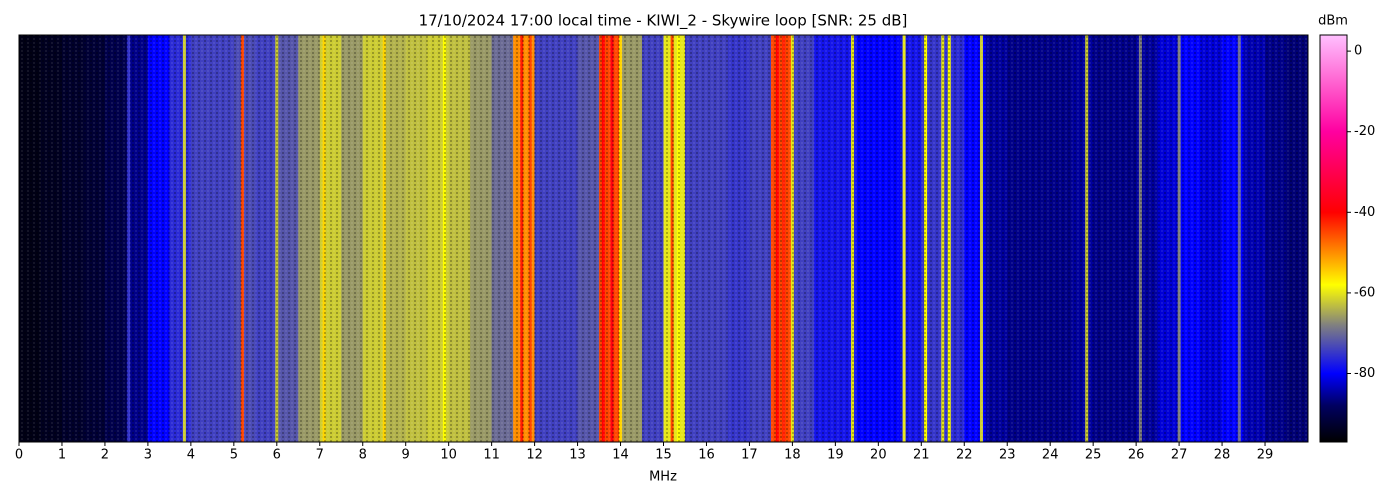 The image size is (1400, 500). What do you see at coordinates (19, 455) in the screenshot?
I see `x-tick-label: 0` at bounding box center [19, 455].